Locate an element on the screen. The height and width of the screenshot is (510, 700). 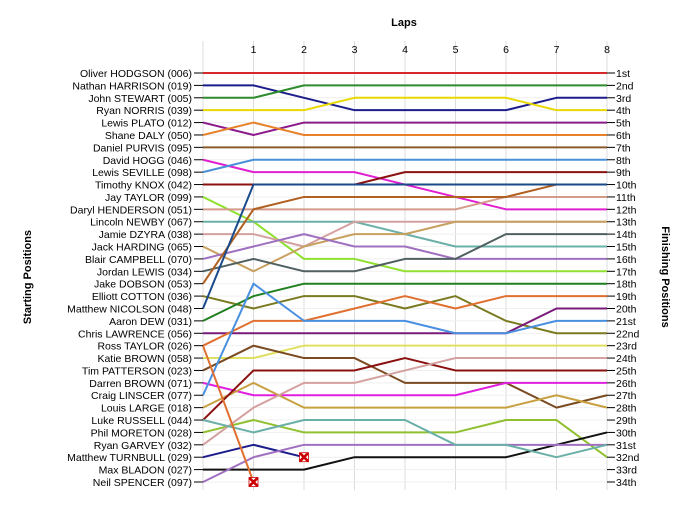
finishing-position-label: 26th is located at coordinates (626, 384).